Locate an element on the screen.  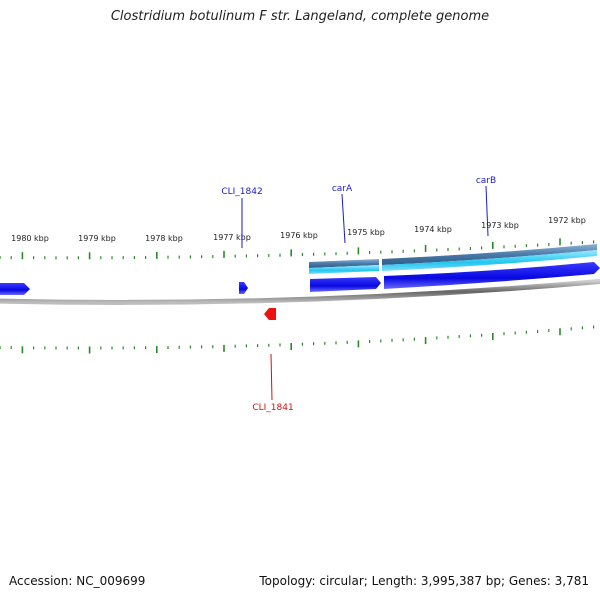
ruler-label: 1972 kbp is located at coordinates (567, 220).